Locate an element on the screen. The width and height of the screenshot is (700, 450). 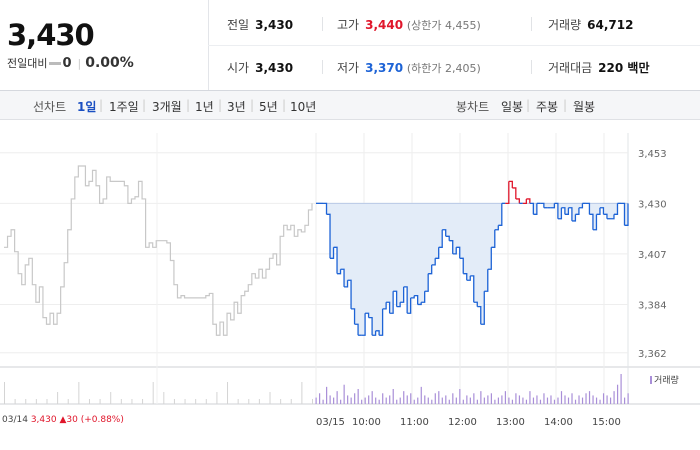
x-tick-label: 03/15 is located at coordinates (330, 422).